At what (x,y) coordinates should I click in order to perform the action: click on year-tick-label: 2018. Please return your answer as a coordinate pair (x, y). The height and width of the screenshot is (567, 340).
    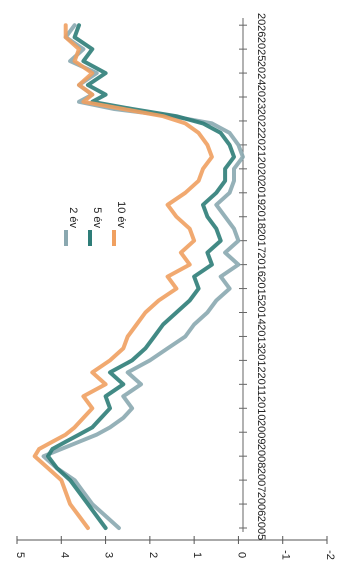
    Looking at the image, I should click on (261, 216).